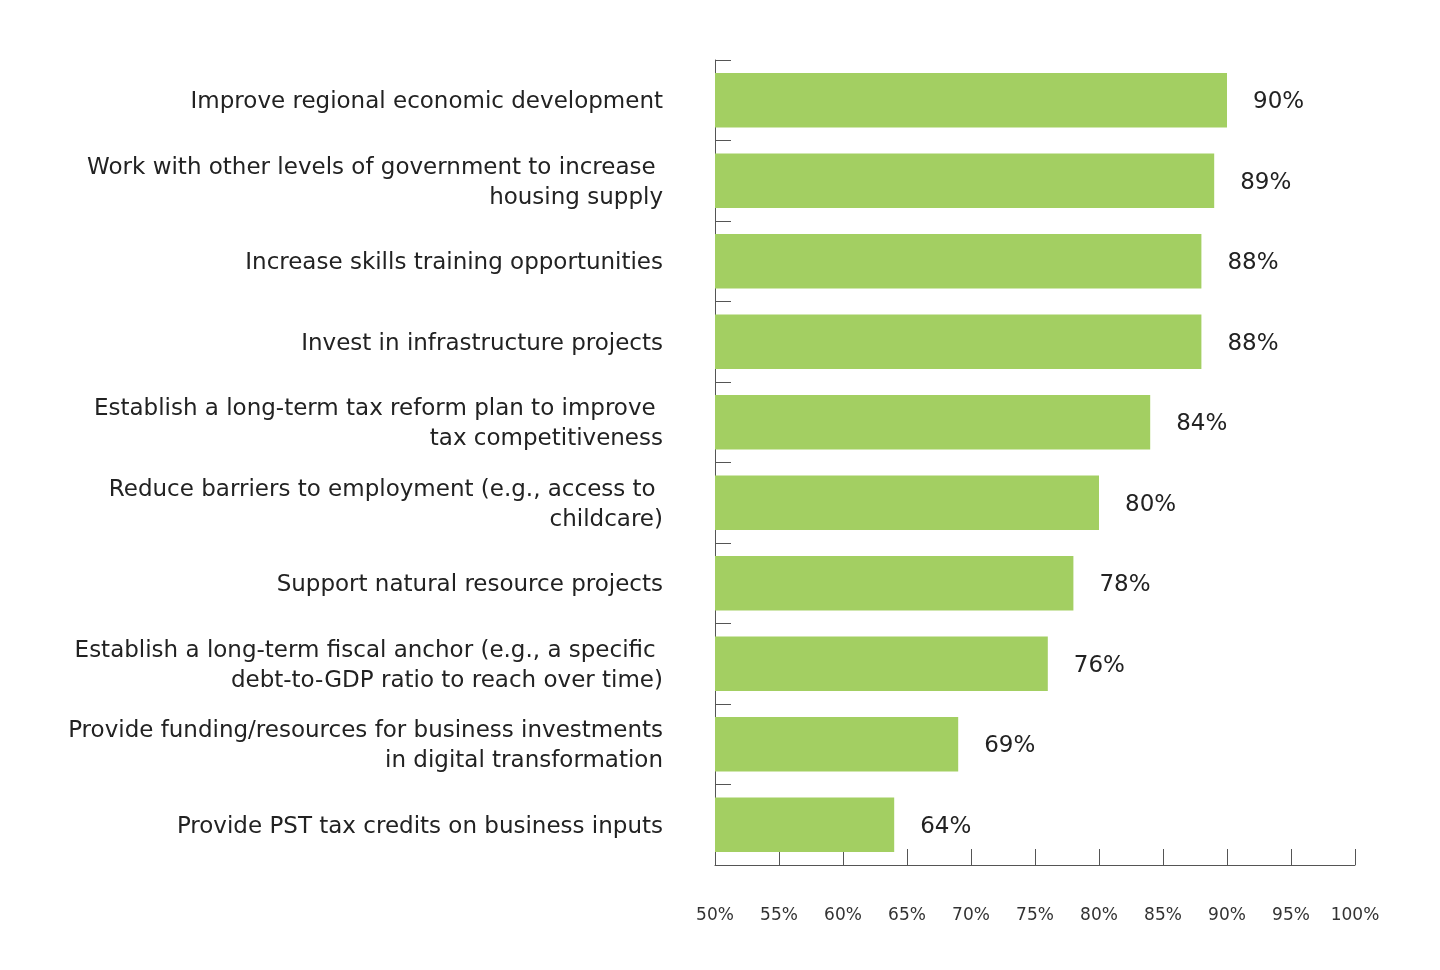  Describe the element at coordinates (1099, 663) in the screenshot. I see `data-label: 76%` at that location.